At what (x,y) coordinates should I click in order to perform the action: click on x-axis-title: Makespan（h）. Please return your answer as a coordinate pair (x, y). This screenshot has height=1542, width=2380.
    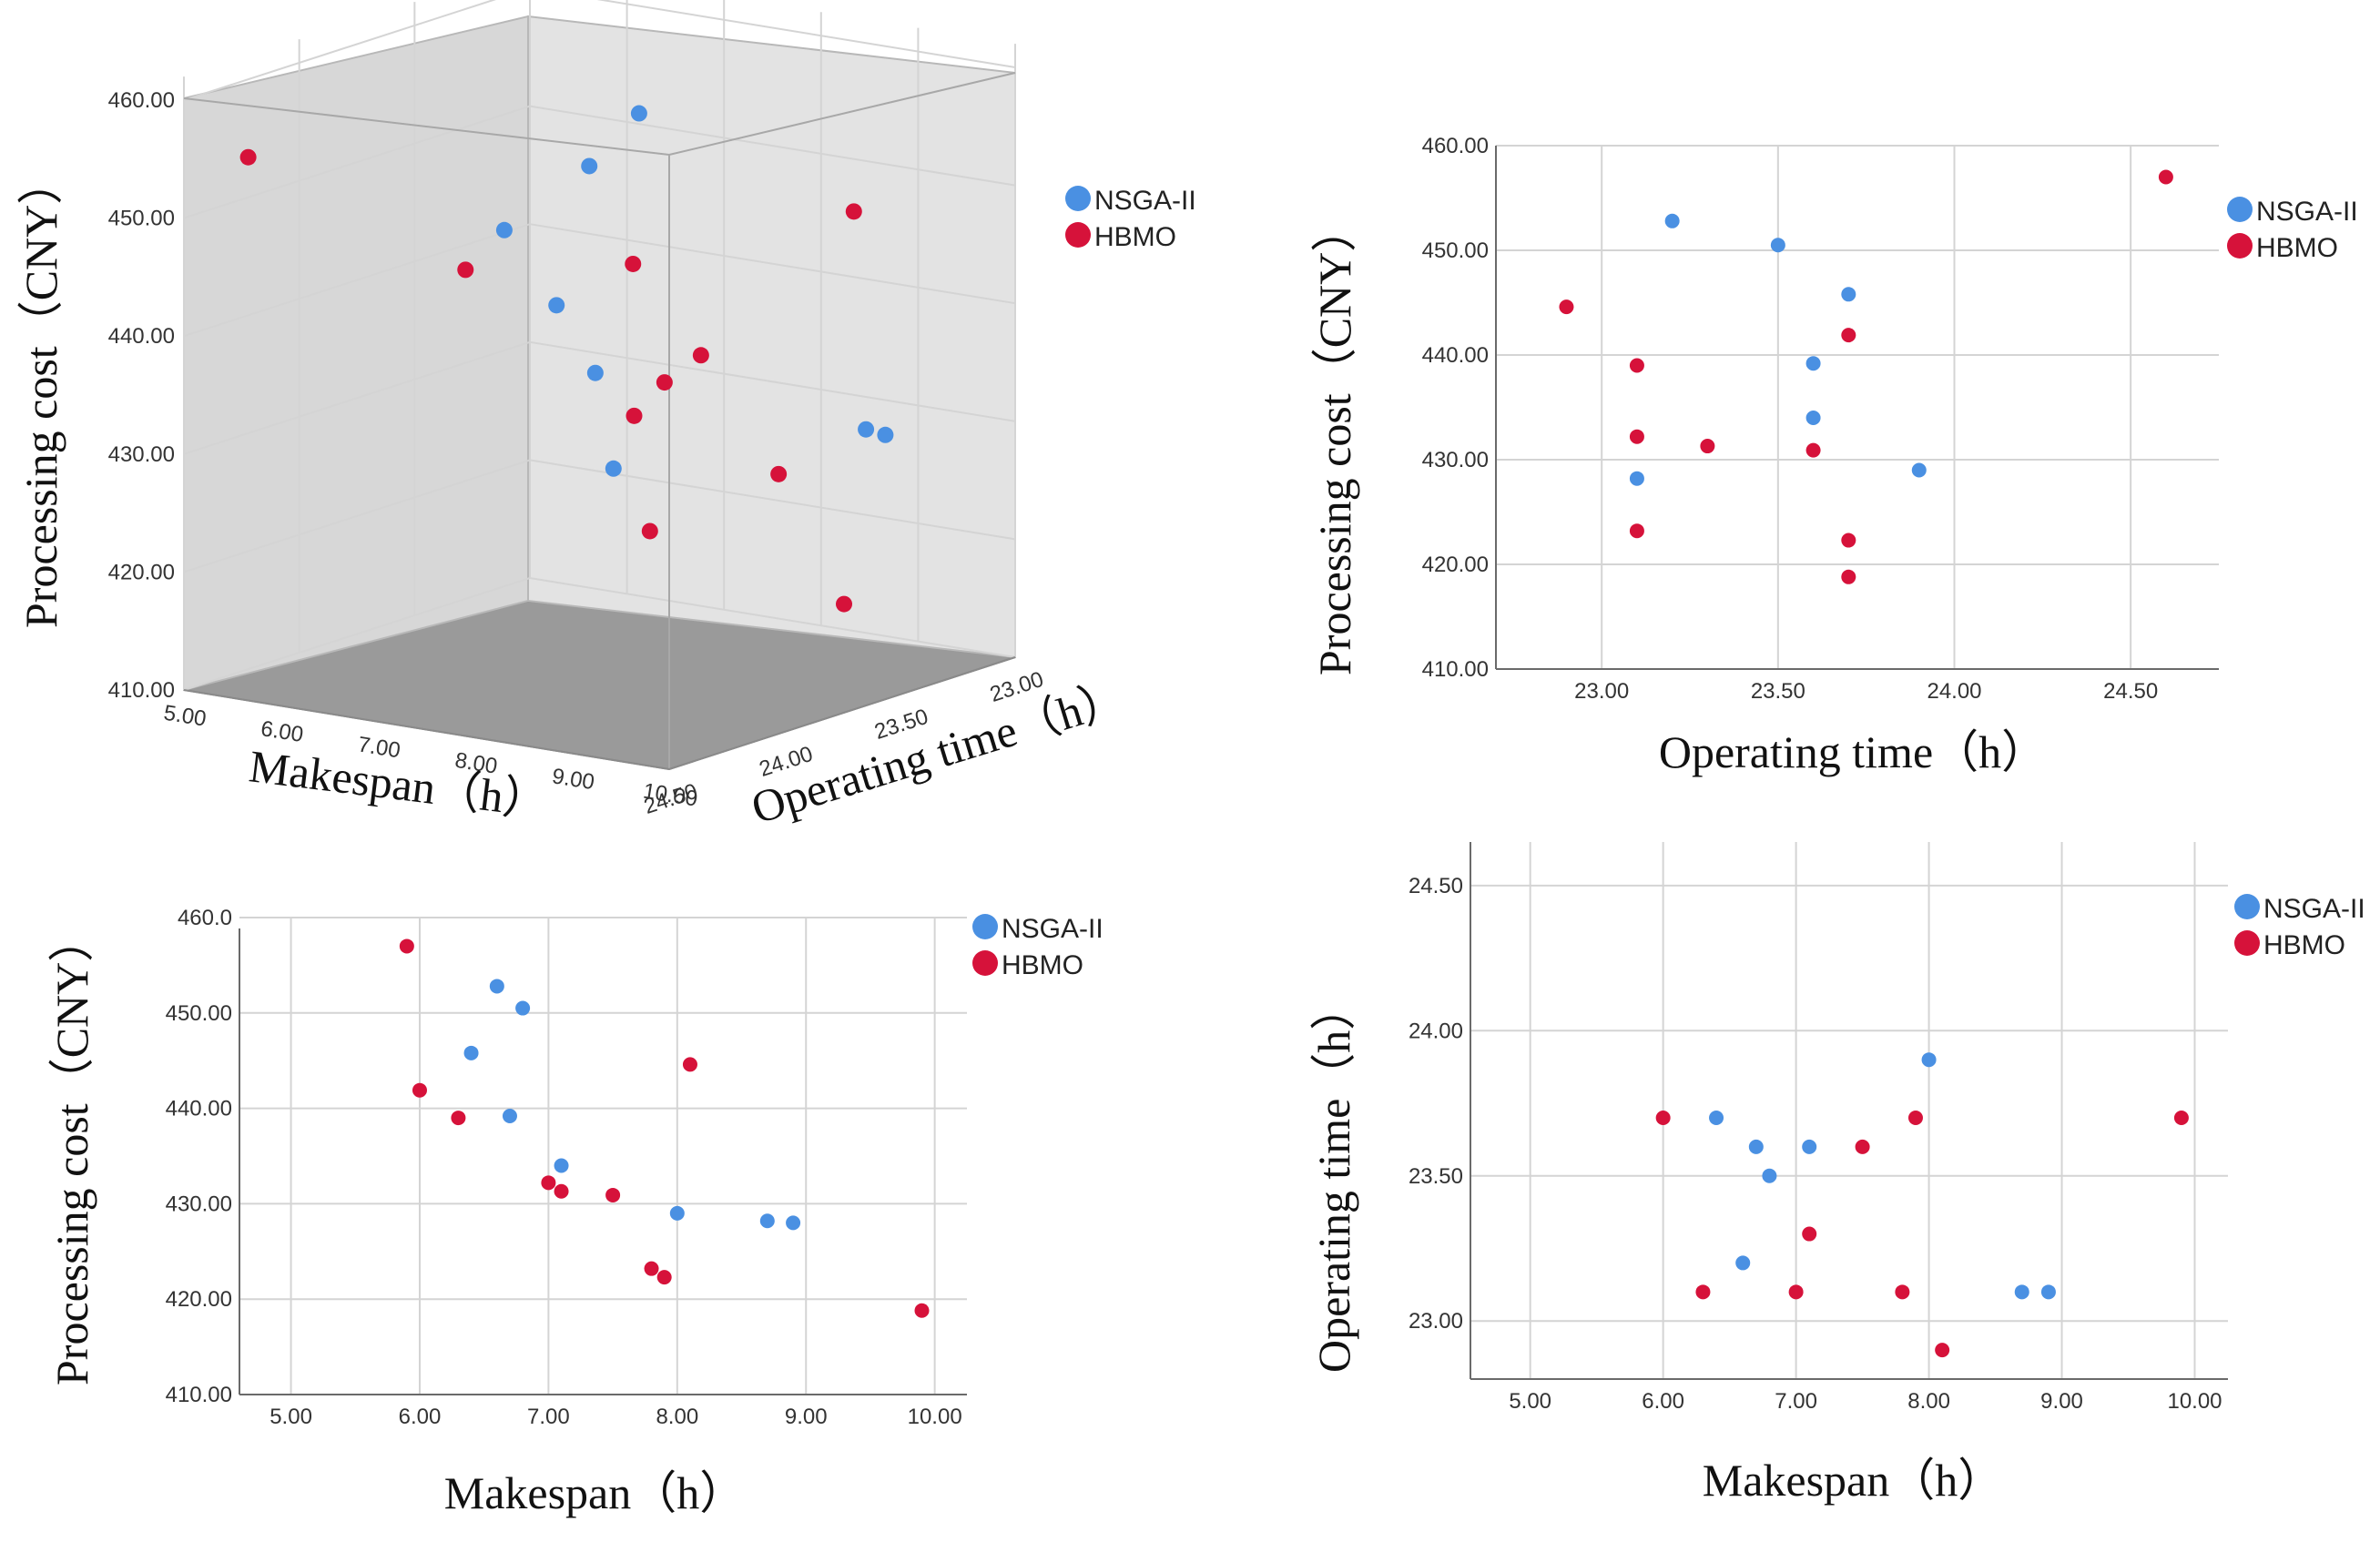
    Looking at the image, I should click on (1854, 1480).